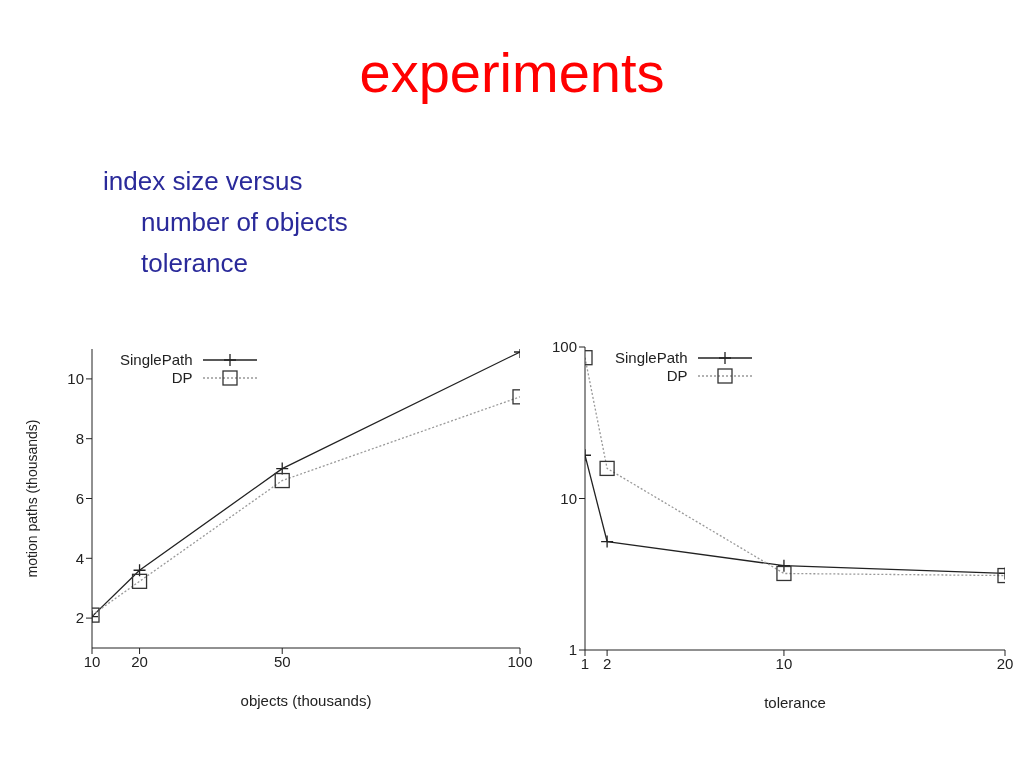 This screenshot has width=1024, height=768. I want to click on y-tick-label: 8, so click(79, 439).